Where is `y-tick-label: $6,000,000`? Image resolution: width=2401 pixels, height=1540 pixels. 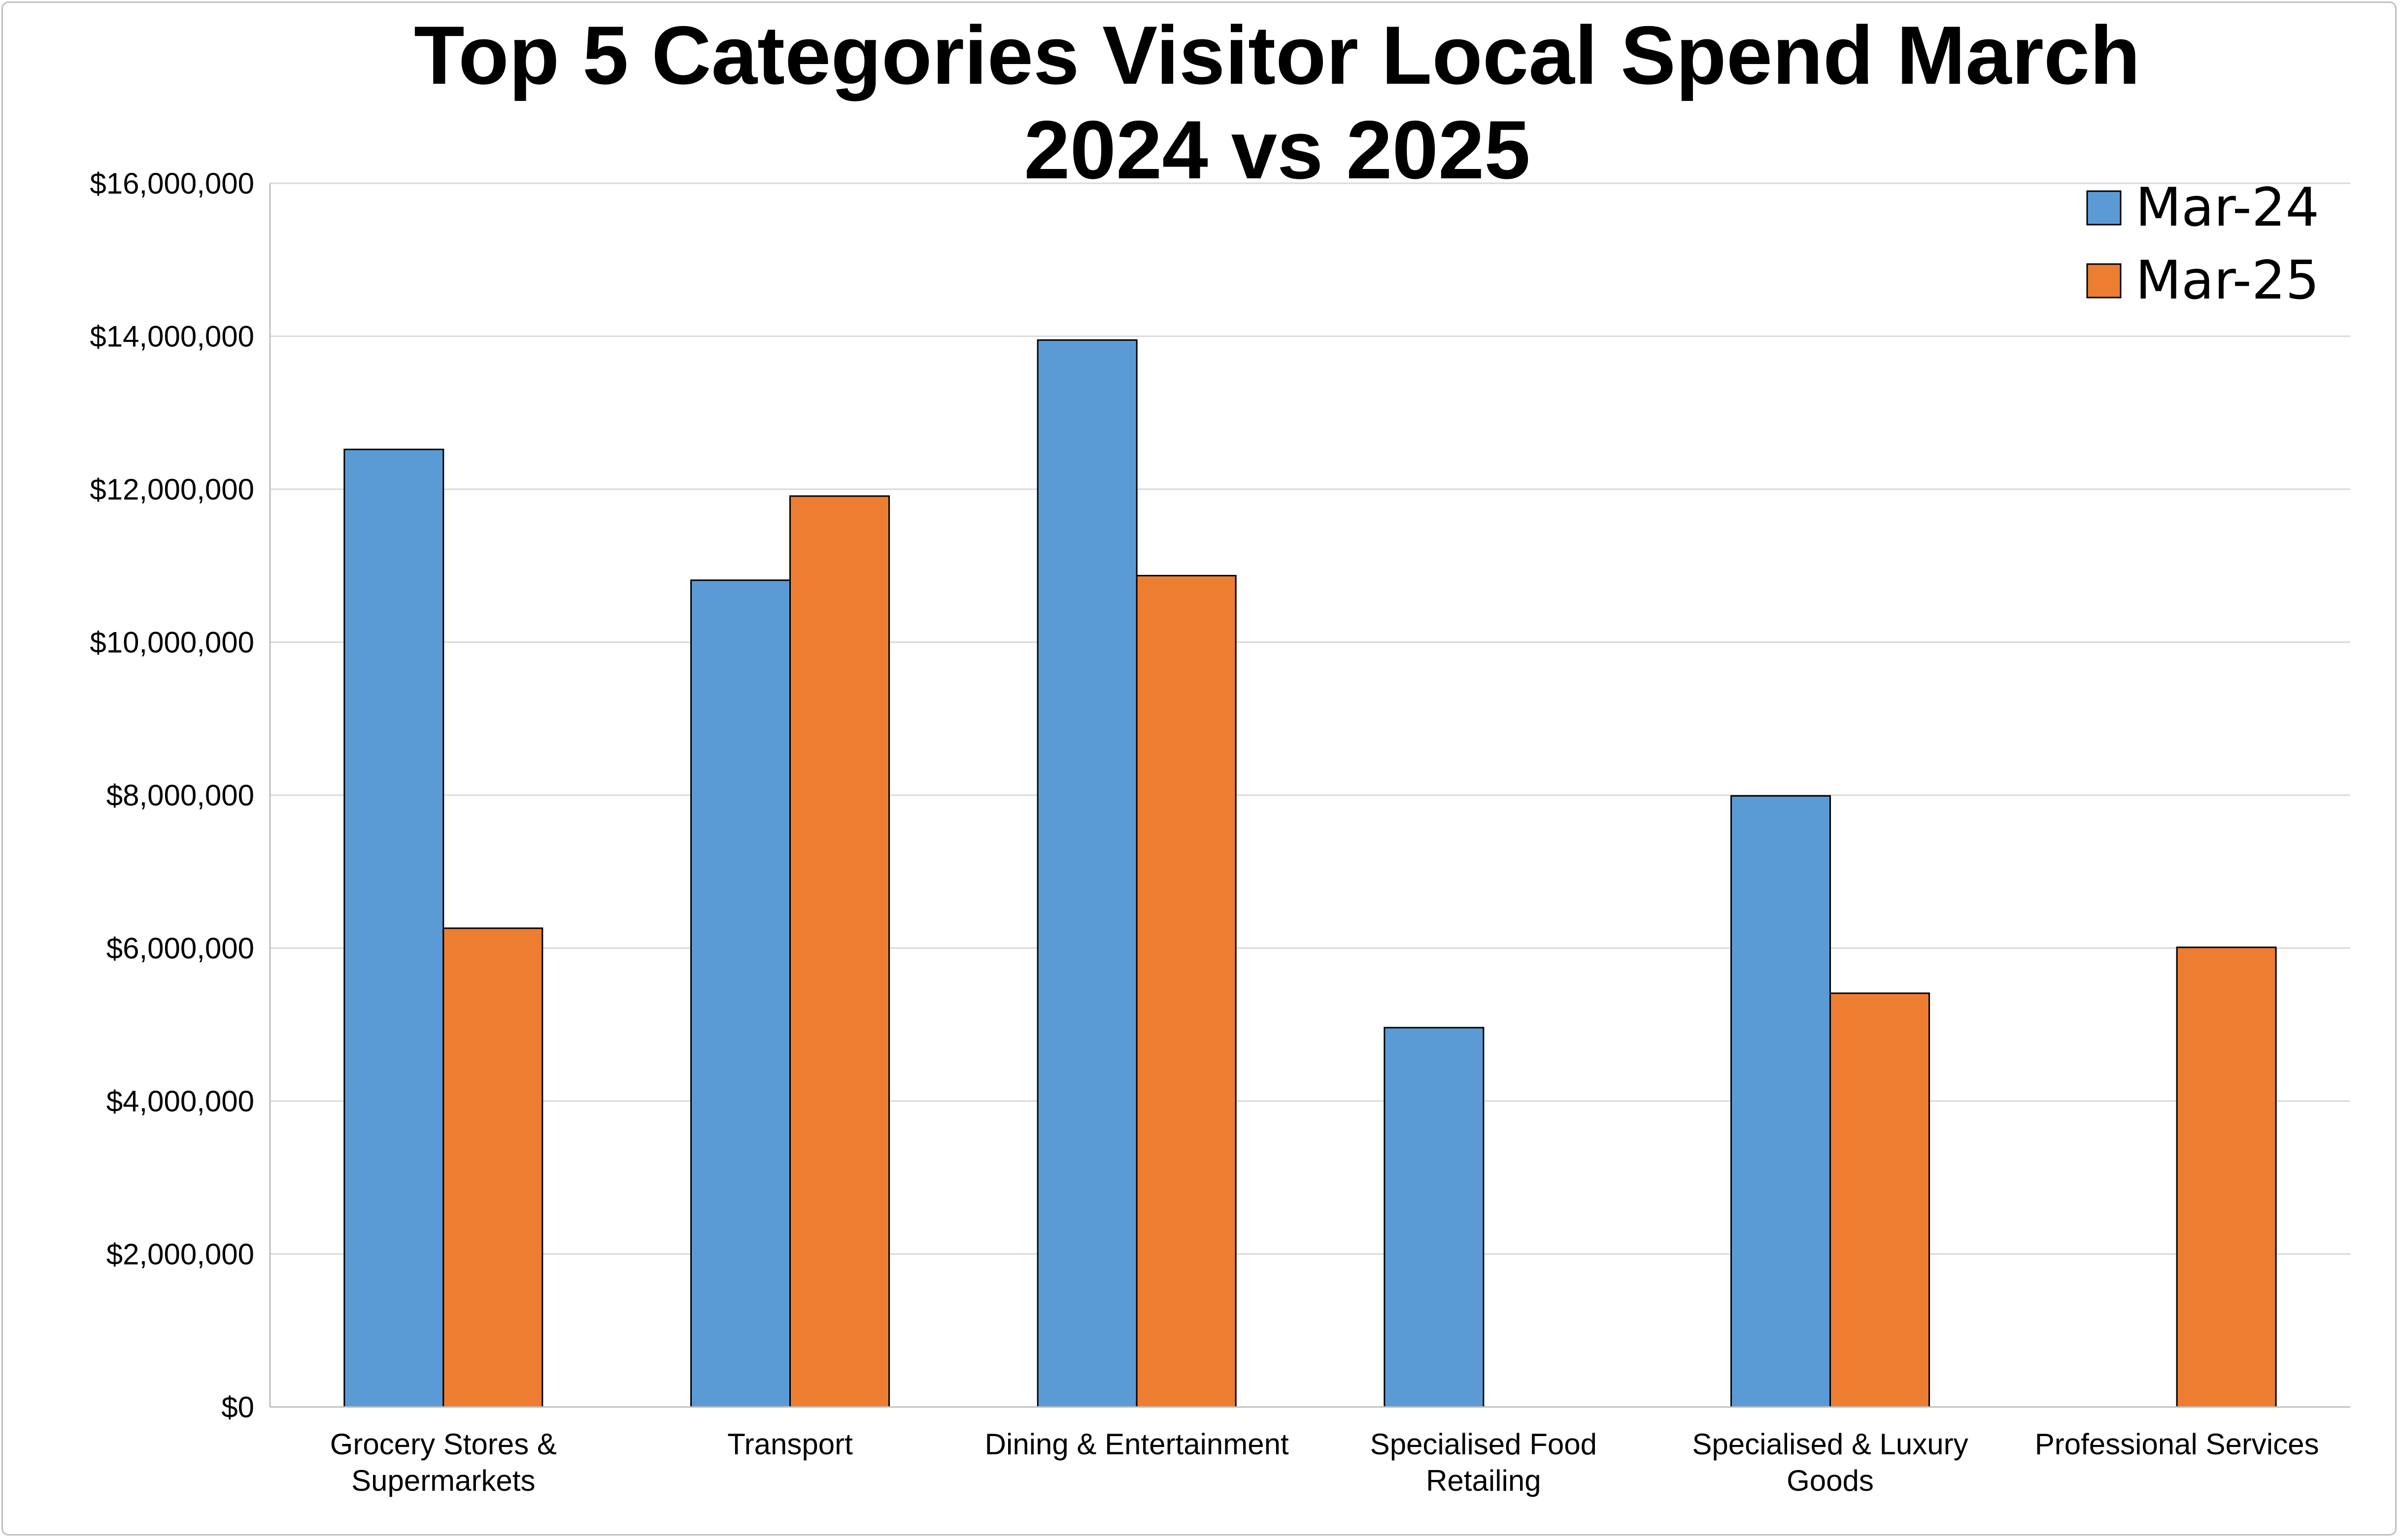
y-tick-label: $6,000,000 is located at coordinates (180, 949).